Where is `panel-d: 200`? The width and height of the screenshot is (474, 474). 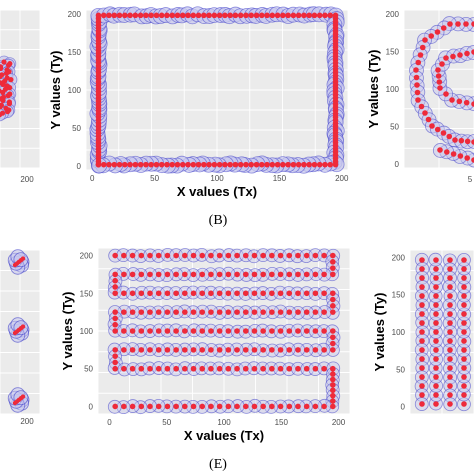
panel-d: 200 is located at coordinates (20, 337).